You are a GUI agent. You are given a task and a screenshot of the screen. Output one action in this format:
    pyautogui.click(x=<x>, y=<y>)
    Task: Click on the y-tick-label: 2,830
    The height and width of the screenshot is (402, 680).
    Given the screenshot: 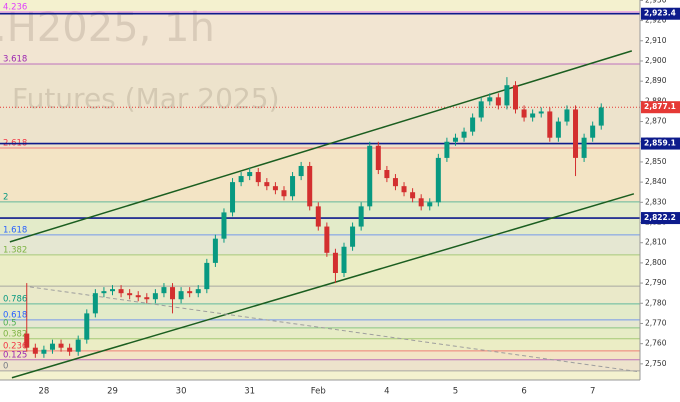 What is the action you would take?
    pyautogui.click(x=656, y=201)
    